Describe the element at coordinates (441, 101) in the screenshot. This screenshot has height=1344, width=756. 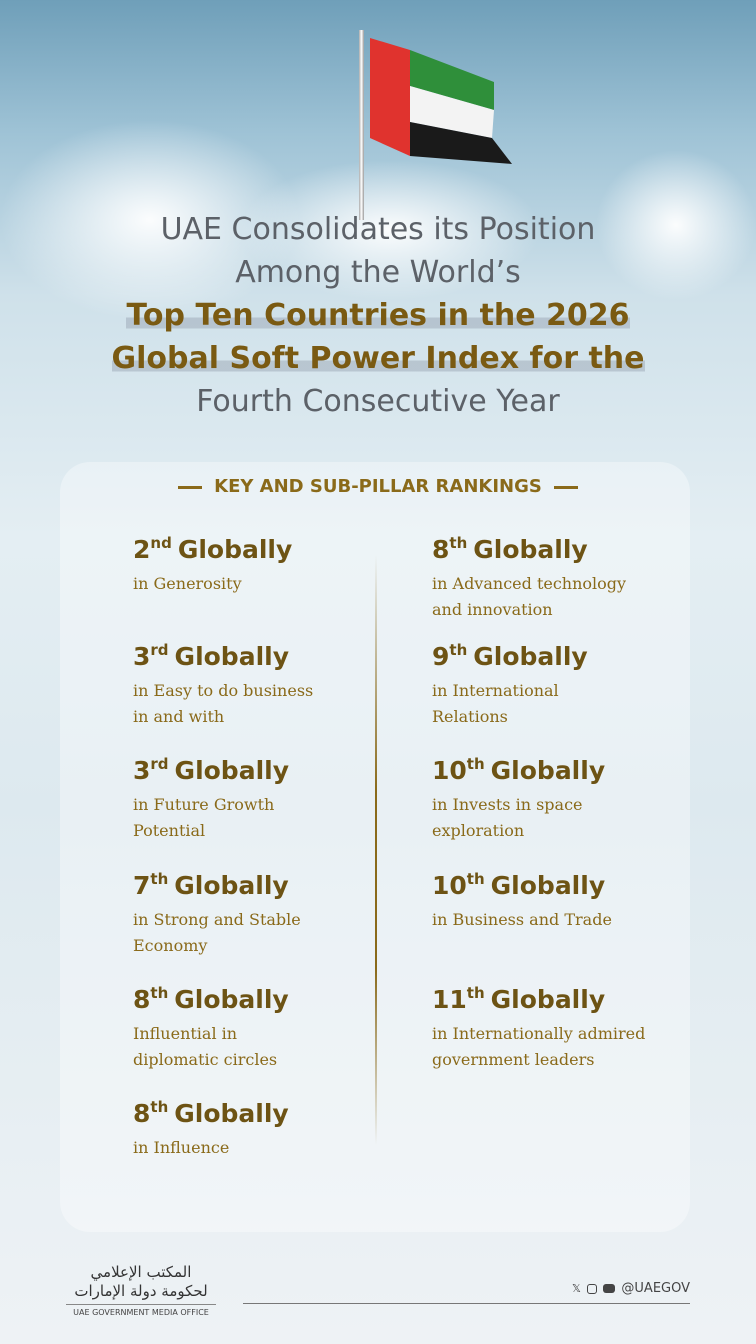
I see `uae-flag` at that location.